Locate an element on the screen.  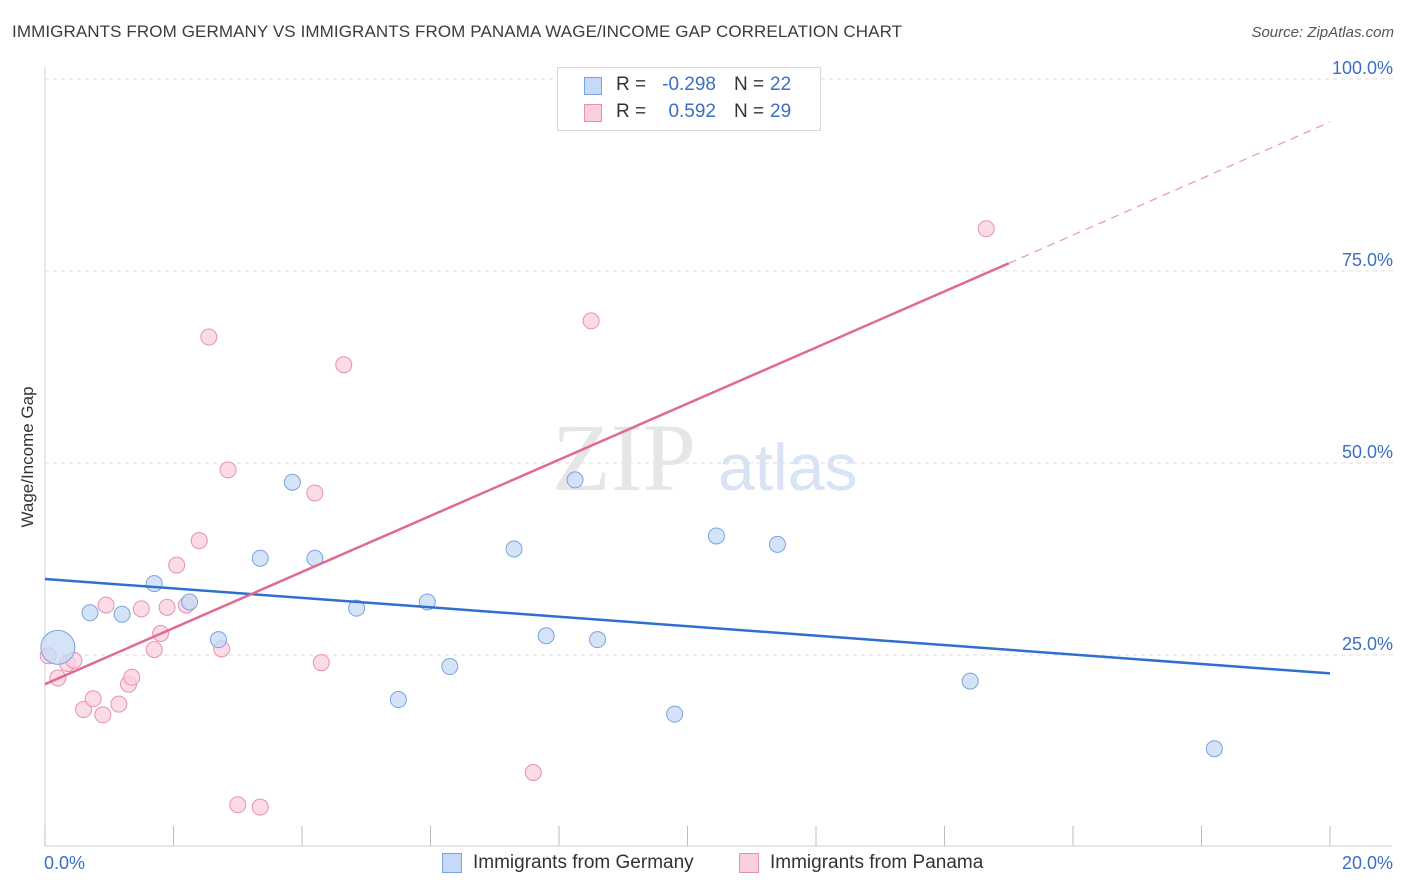
stats-legend: R = -0.298 N = 22 R = 0.592 N = 29 is located at coordinates (689, 99).